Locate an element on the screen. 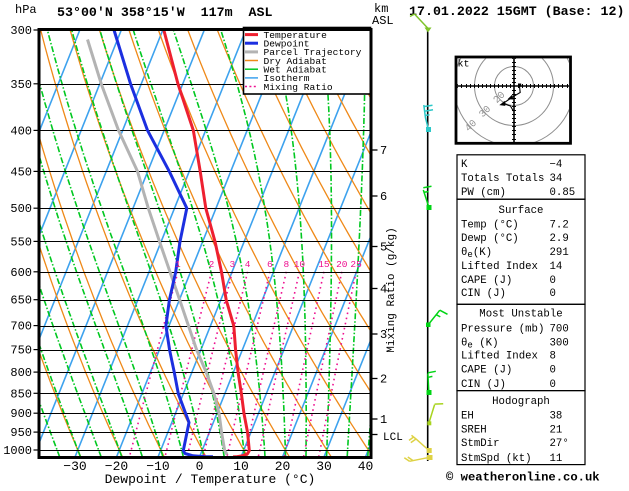 The height and width of the screenshot is (491, 629). svg-text: 900 is located at coordinates (21, 414).